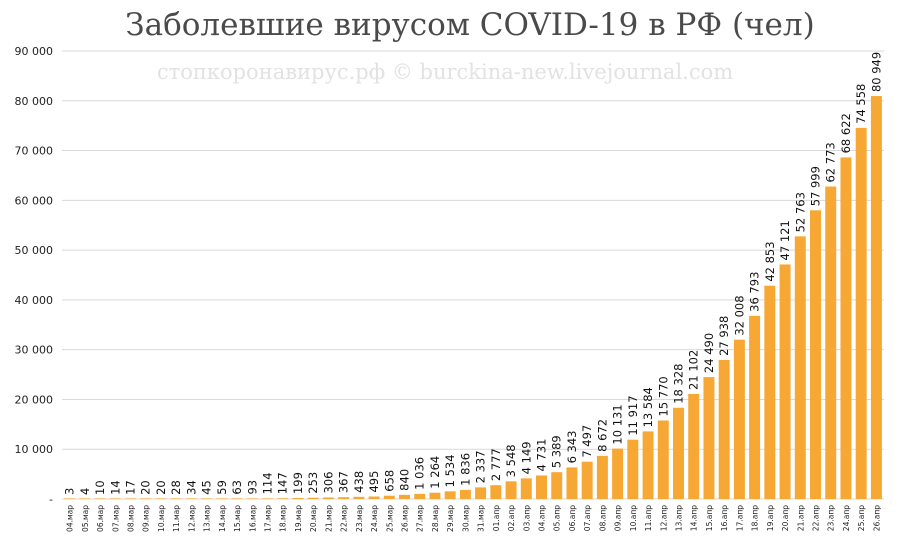  What do you see at coordinates (176, 518) in the screenshot?
I see `x-tick-label: 11.мар` at bounding box center [176, 518].